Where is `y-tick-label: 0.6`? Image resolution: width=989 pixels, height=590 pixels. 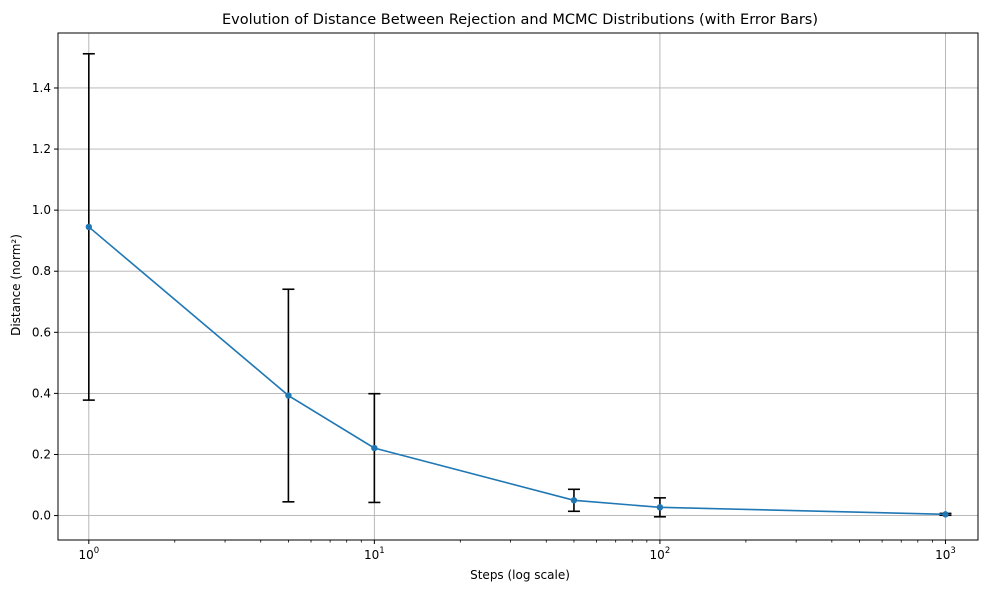
y-tick-label: 0.6 is located at coordinates (41, 332).